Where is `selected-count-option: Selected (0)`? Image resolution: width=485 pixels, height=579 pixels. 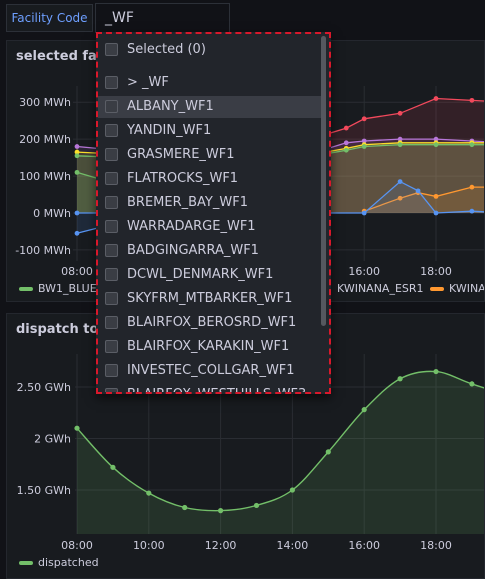 selected-count-option: Selected (0) is located at coordinates (210, 50).